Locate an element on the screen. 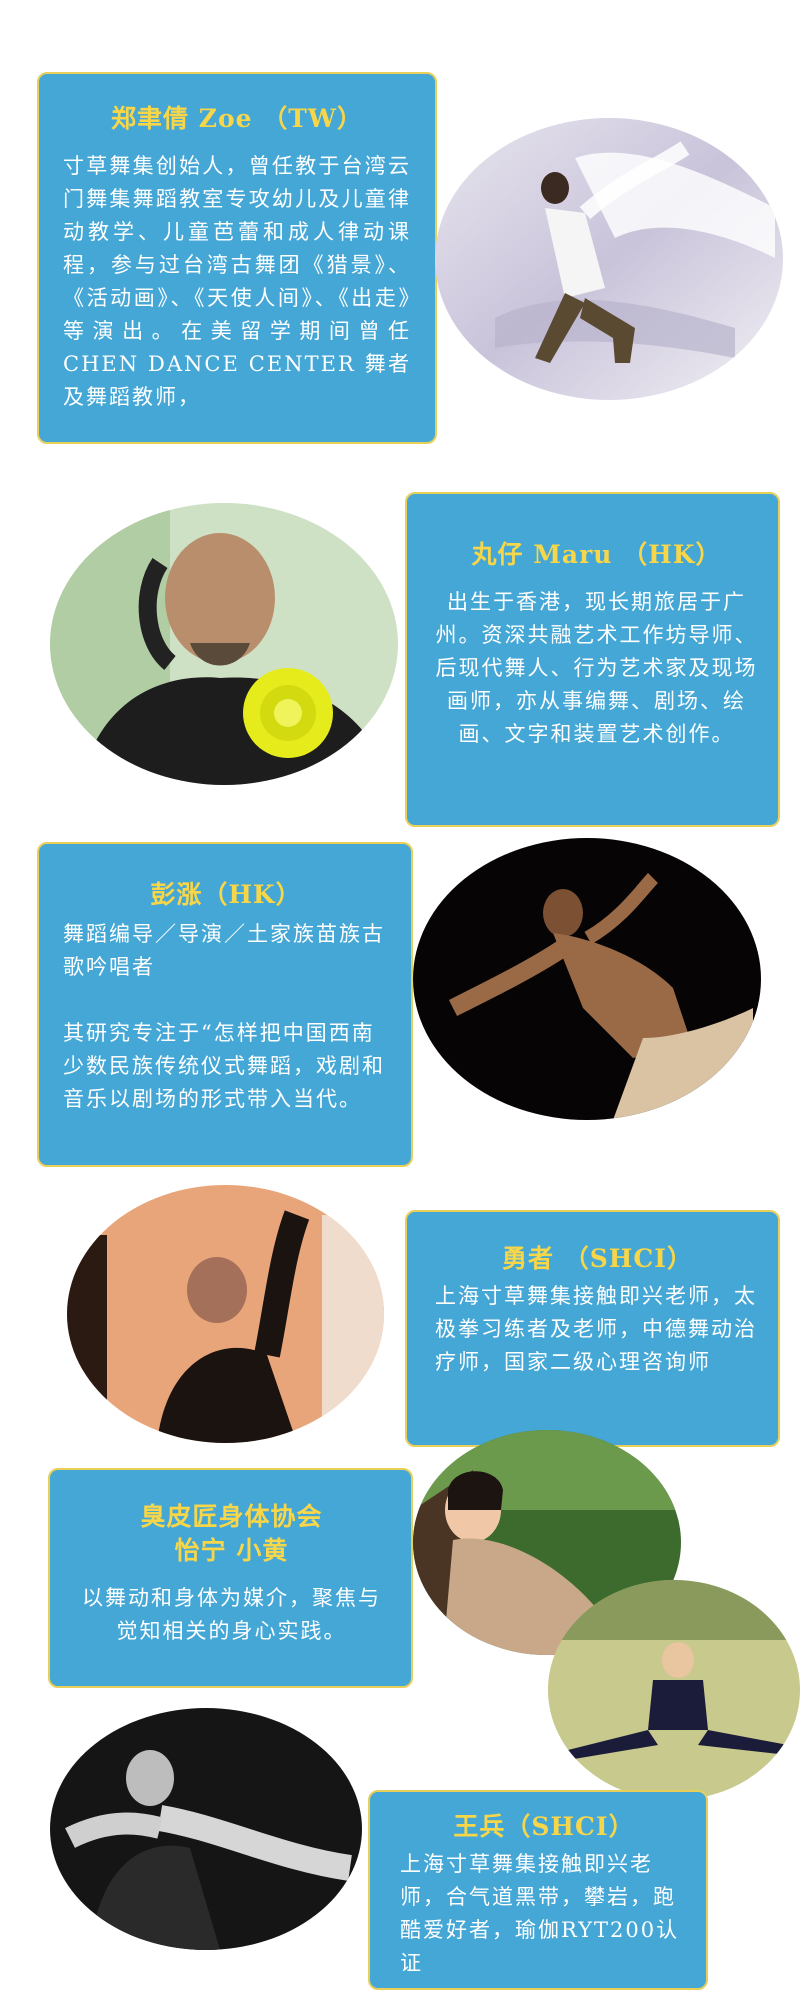 This screenshot has width=800, height=2000. profile-name: 丸仔 Maru （HK） is located at coordinates (596, 554).